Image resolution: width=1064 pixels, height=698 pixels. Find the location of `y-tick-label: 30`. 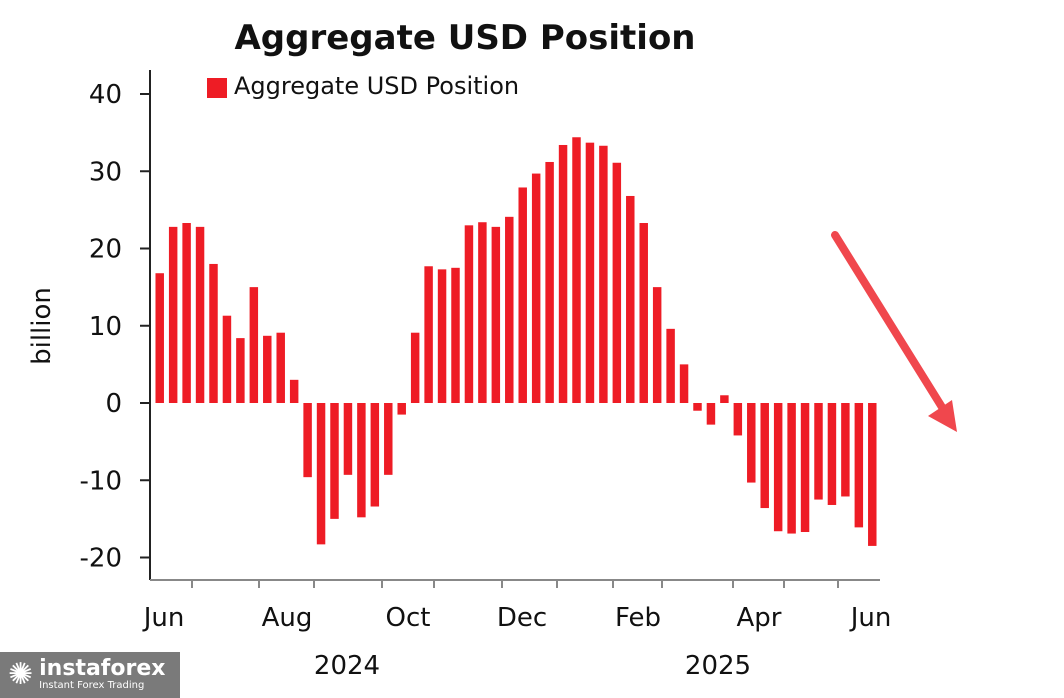

y-tick-label: 30 is located at coordinates (105, 172).